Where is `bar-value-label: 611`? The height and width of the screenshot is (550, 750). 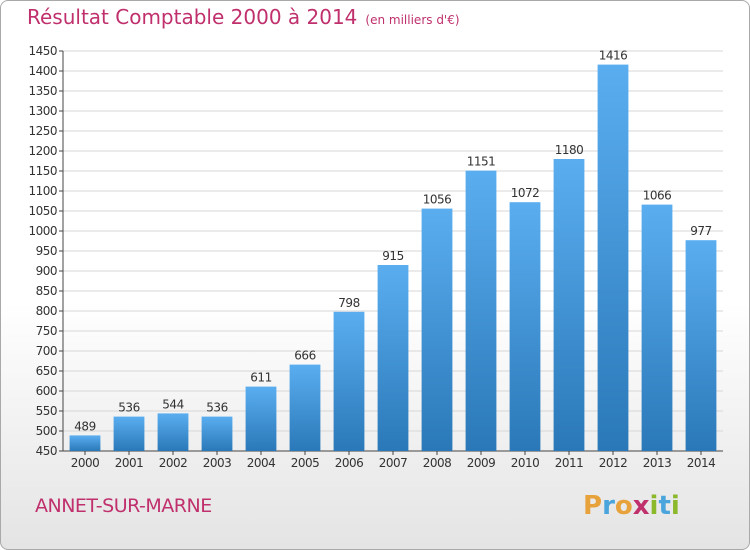 bar-value-label: 611 is located at coordinates (260, 378).